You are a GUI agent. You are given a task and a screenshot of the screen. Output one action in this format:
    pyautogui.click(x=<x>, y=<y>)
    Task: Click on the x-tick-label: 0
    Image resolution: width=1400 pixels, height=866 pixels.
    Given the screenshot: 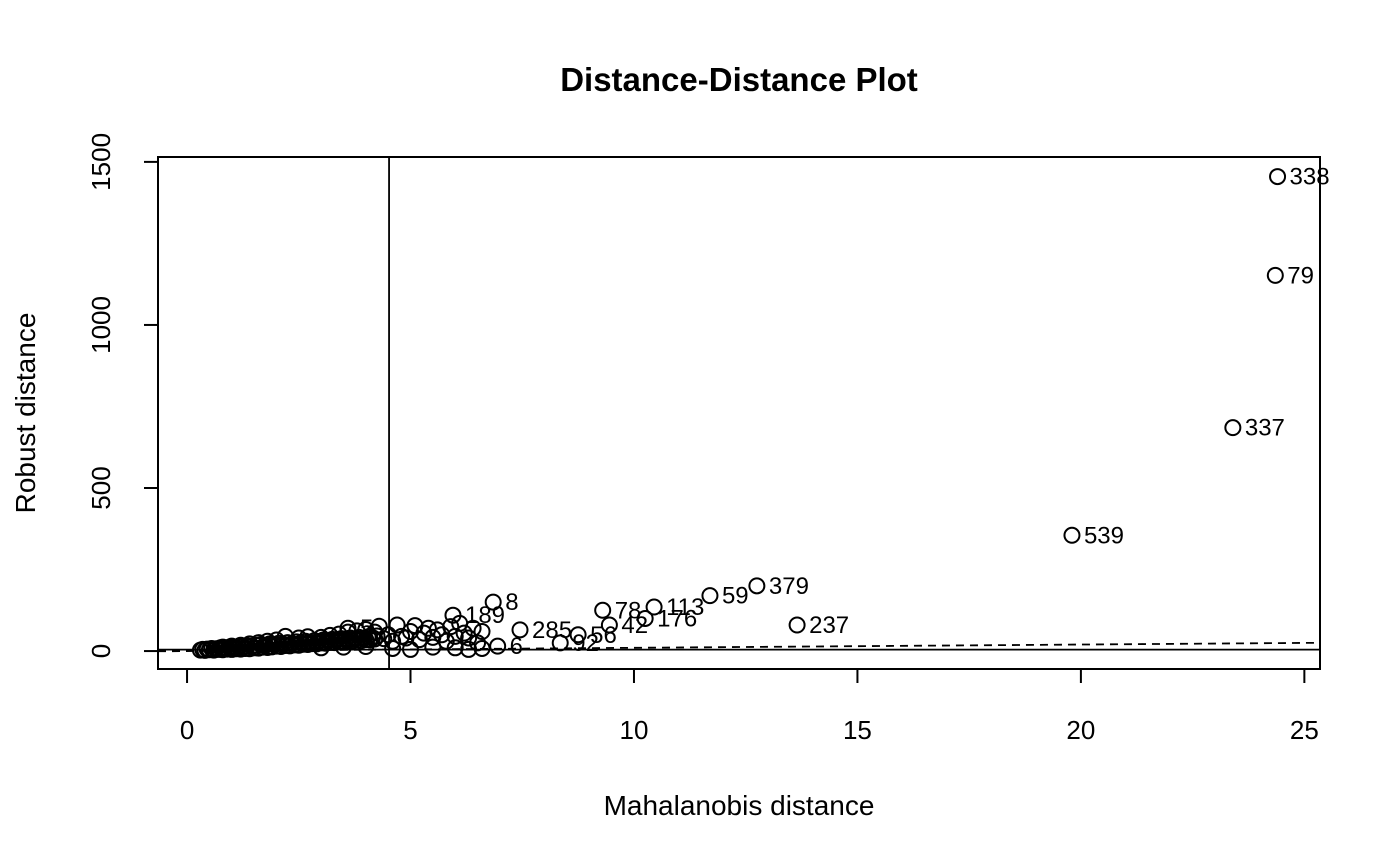 What is the action you would take?
    pyautogui.click(x=187, y=730)
    